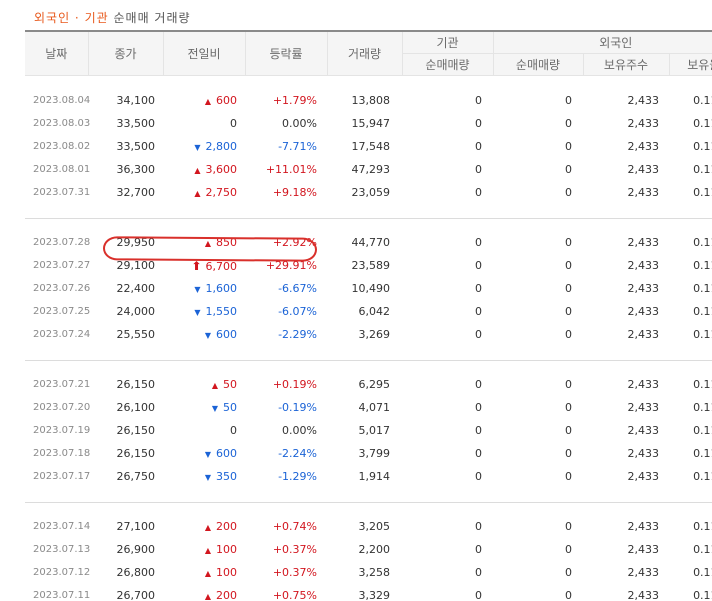 The image size is (712, 601). What do you see at coordinates (204, 407) in the screenshot?
I see `change-cell: ▼ 50` at bounding box center [204, 407].